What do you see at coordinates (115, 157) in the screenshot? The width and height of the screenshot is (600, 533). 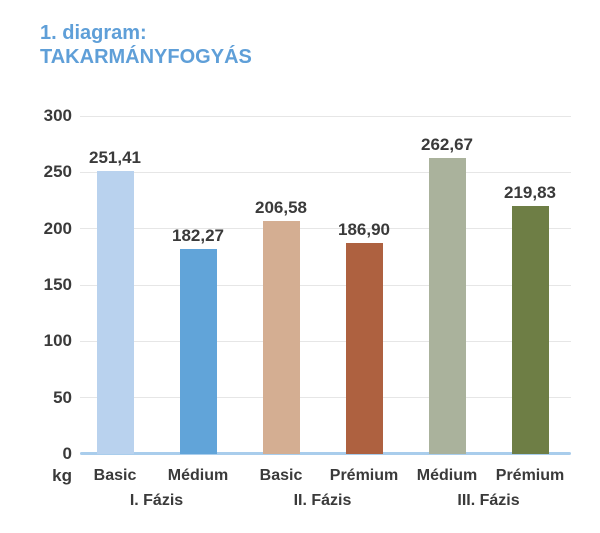 I see `bar-value-label: 251,41` at bounding box center [115, 157].